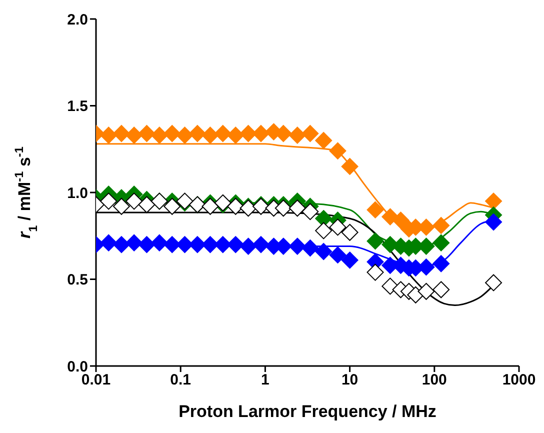  I want to click on y-tick-label: 1.0, so click(77, 193).